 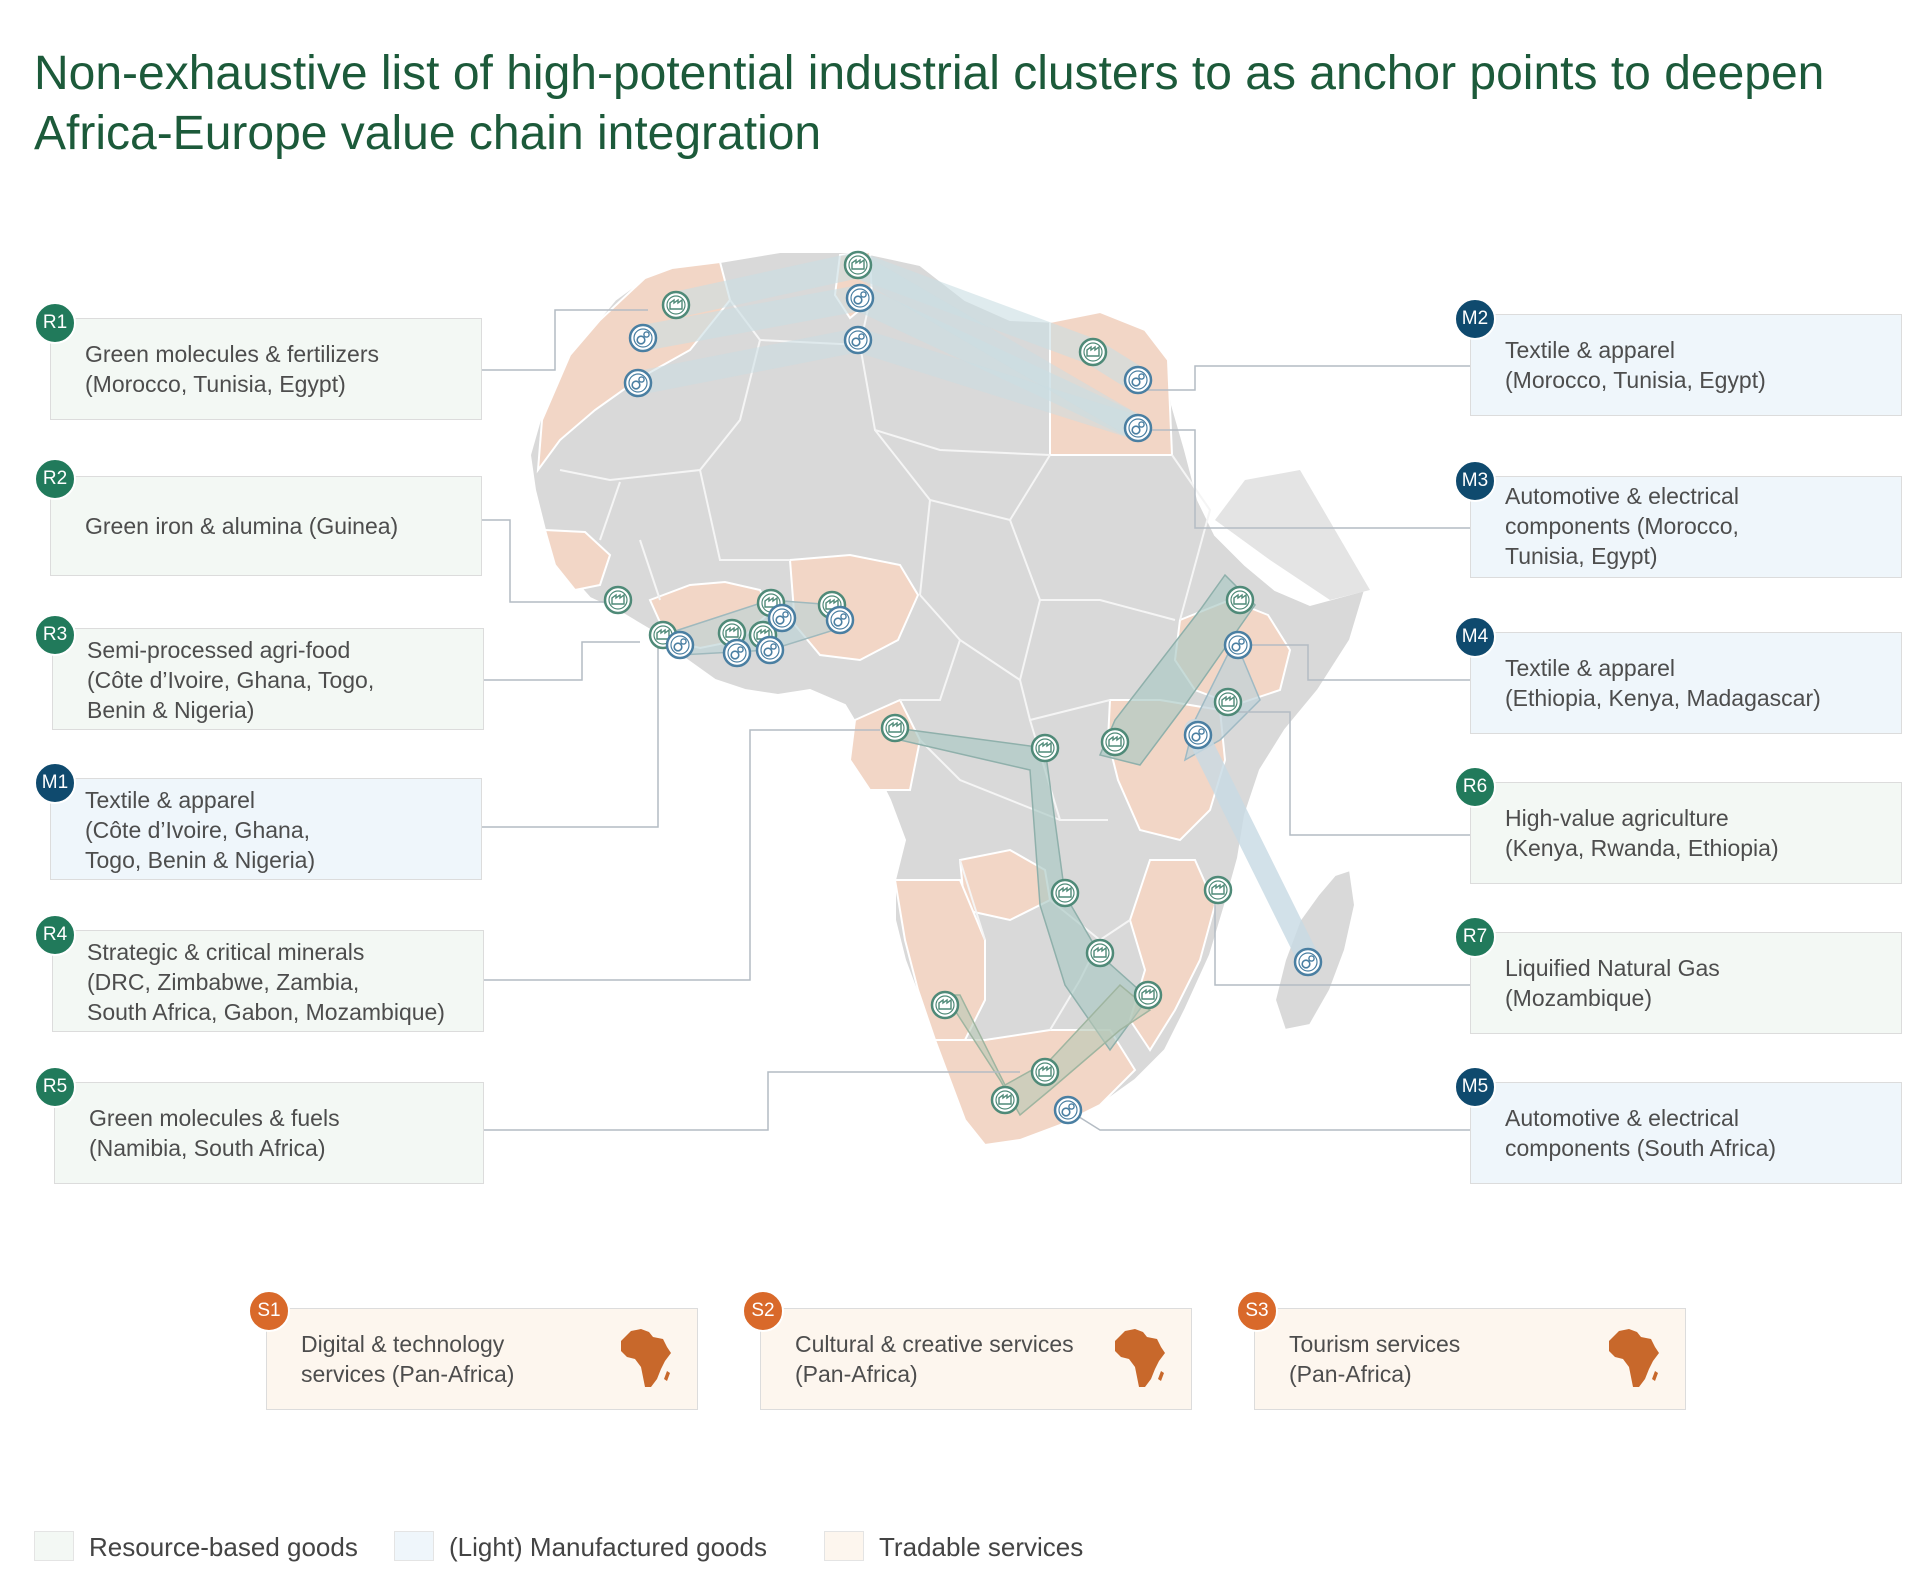 I want to click on legend-swatch-services, so click(x=844, y=1546).